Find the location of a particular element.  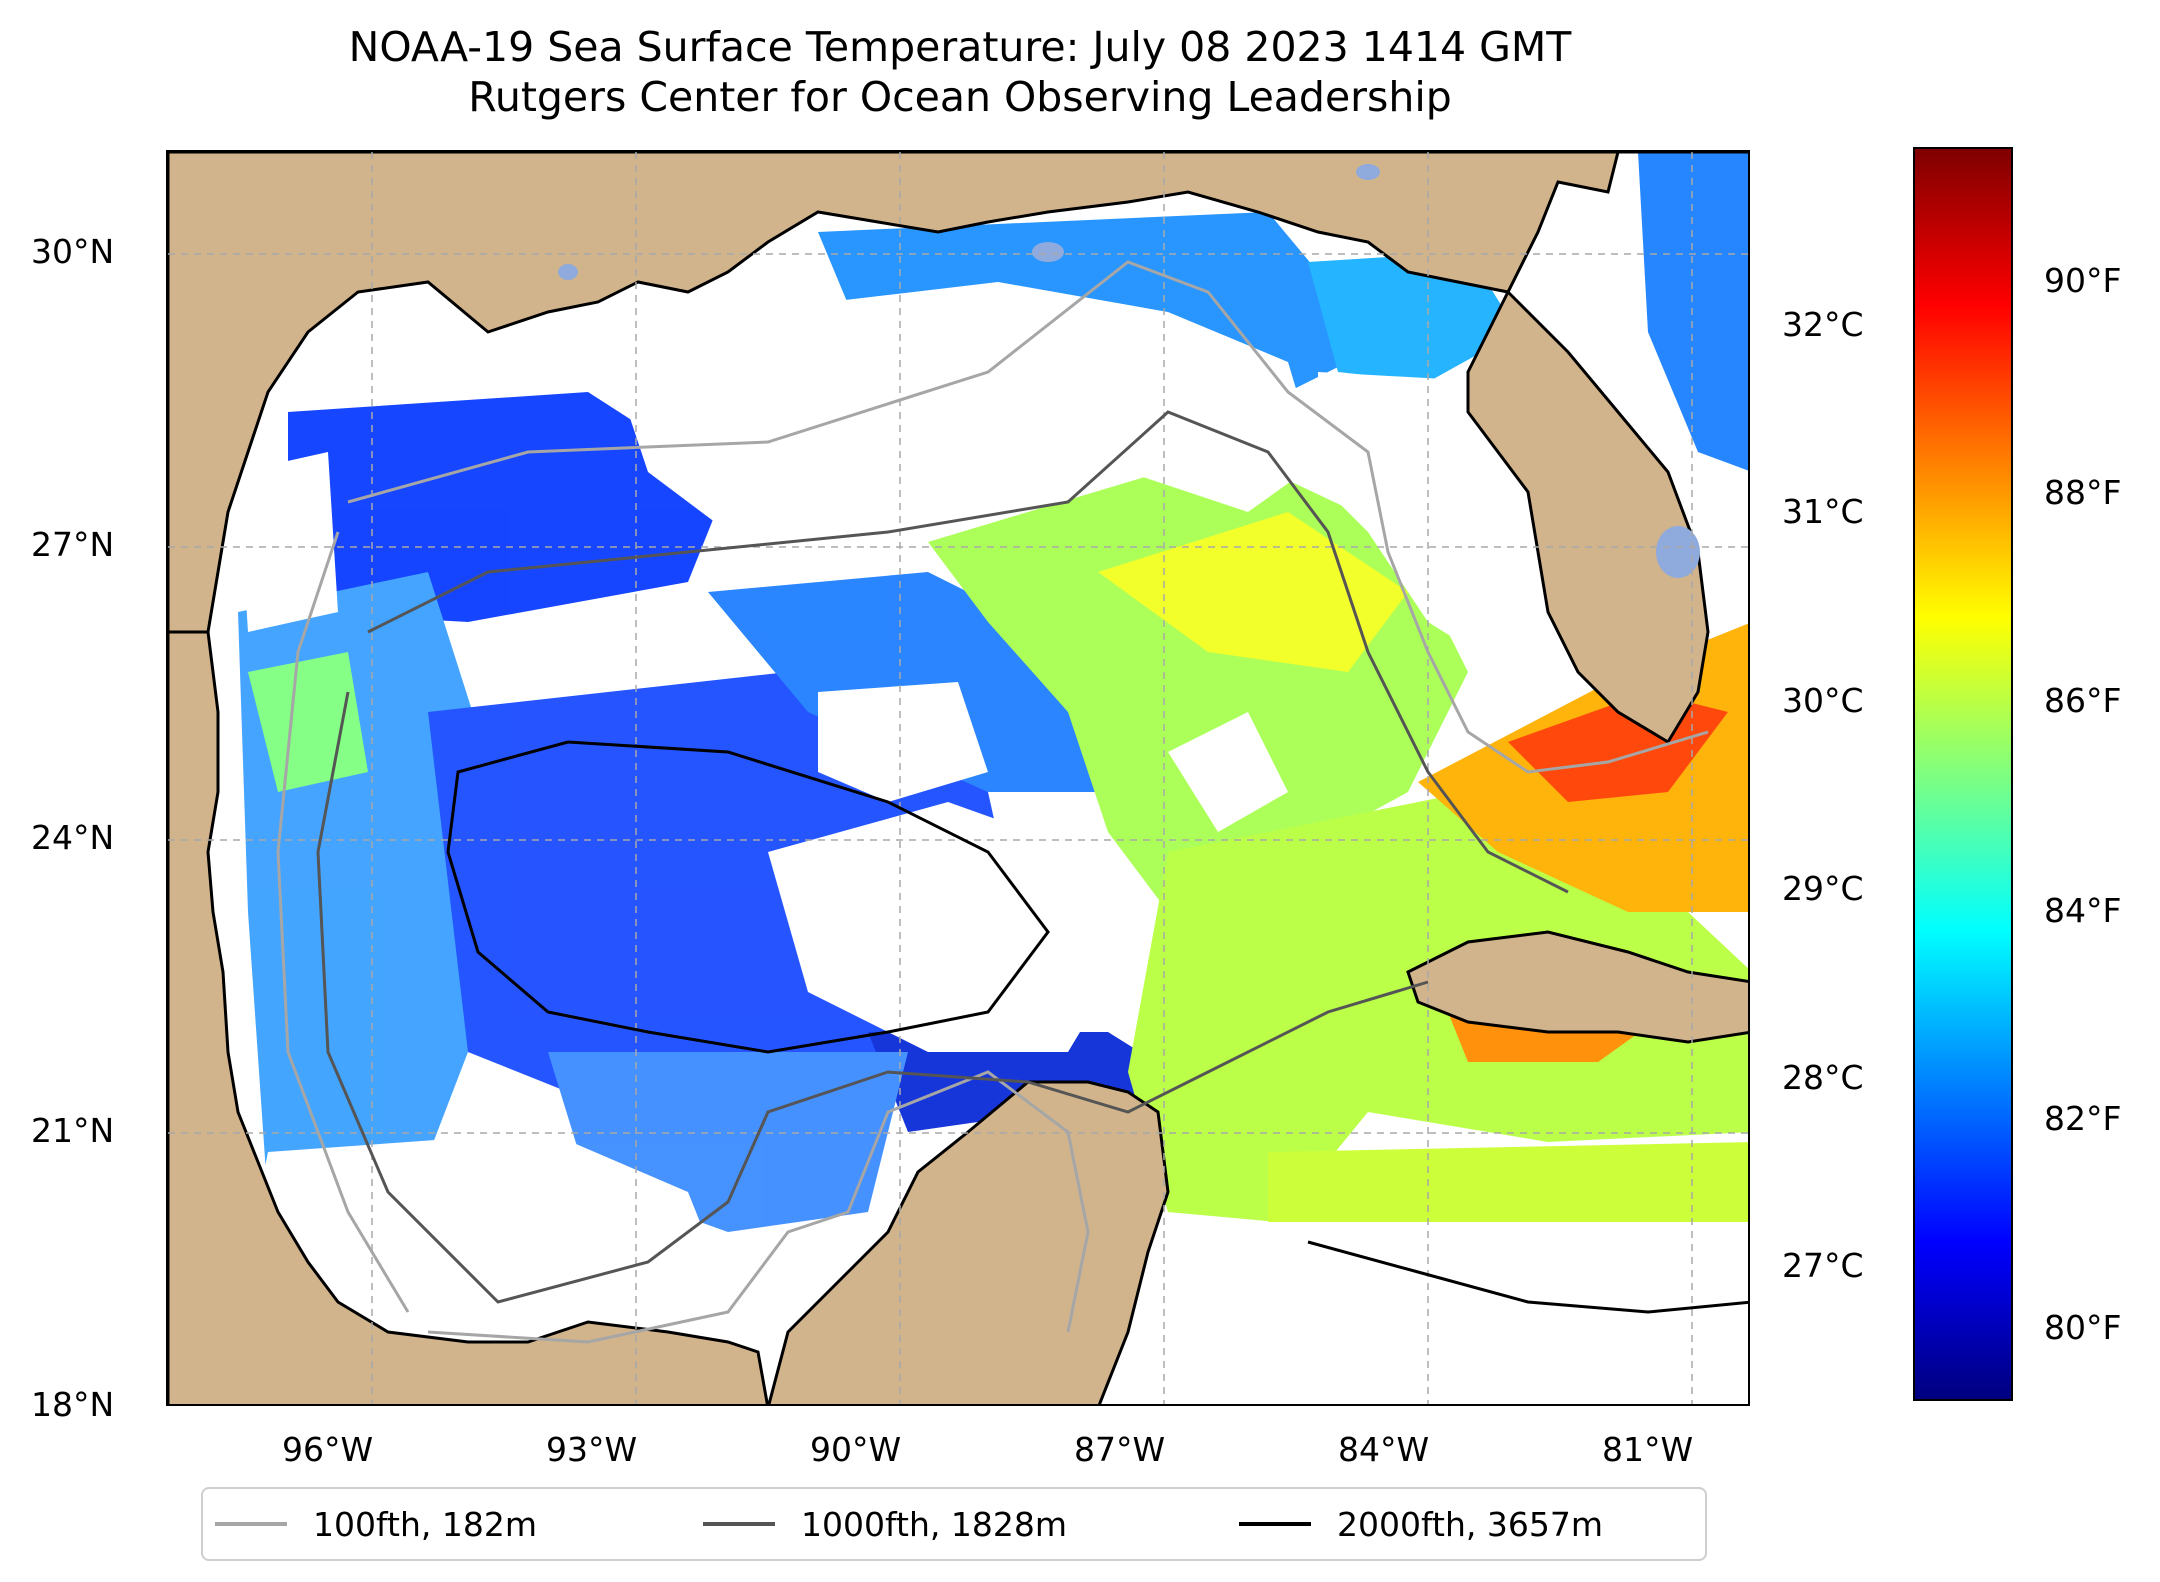

legend-item-1000fth: 1000fth, 1828m is located at coordinates (885, 1524).